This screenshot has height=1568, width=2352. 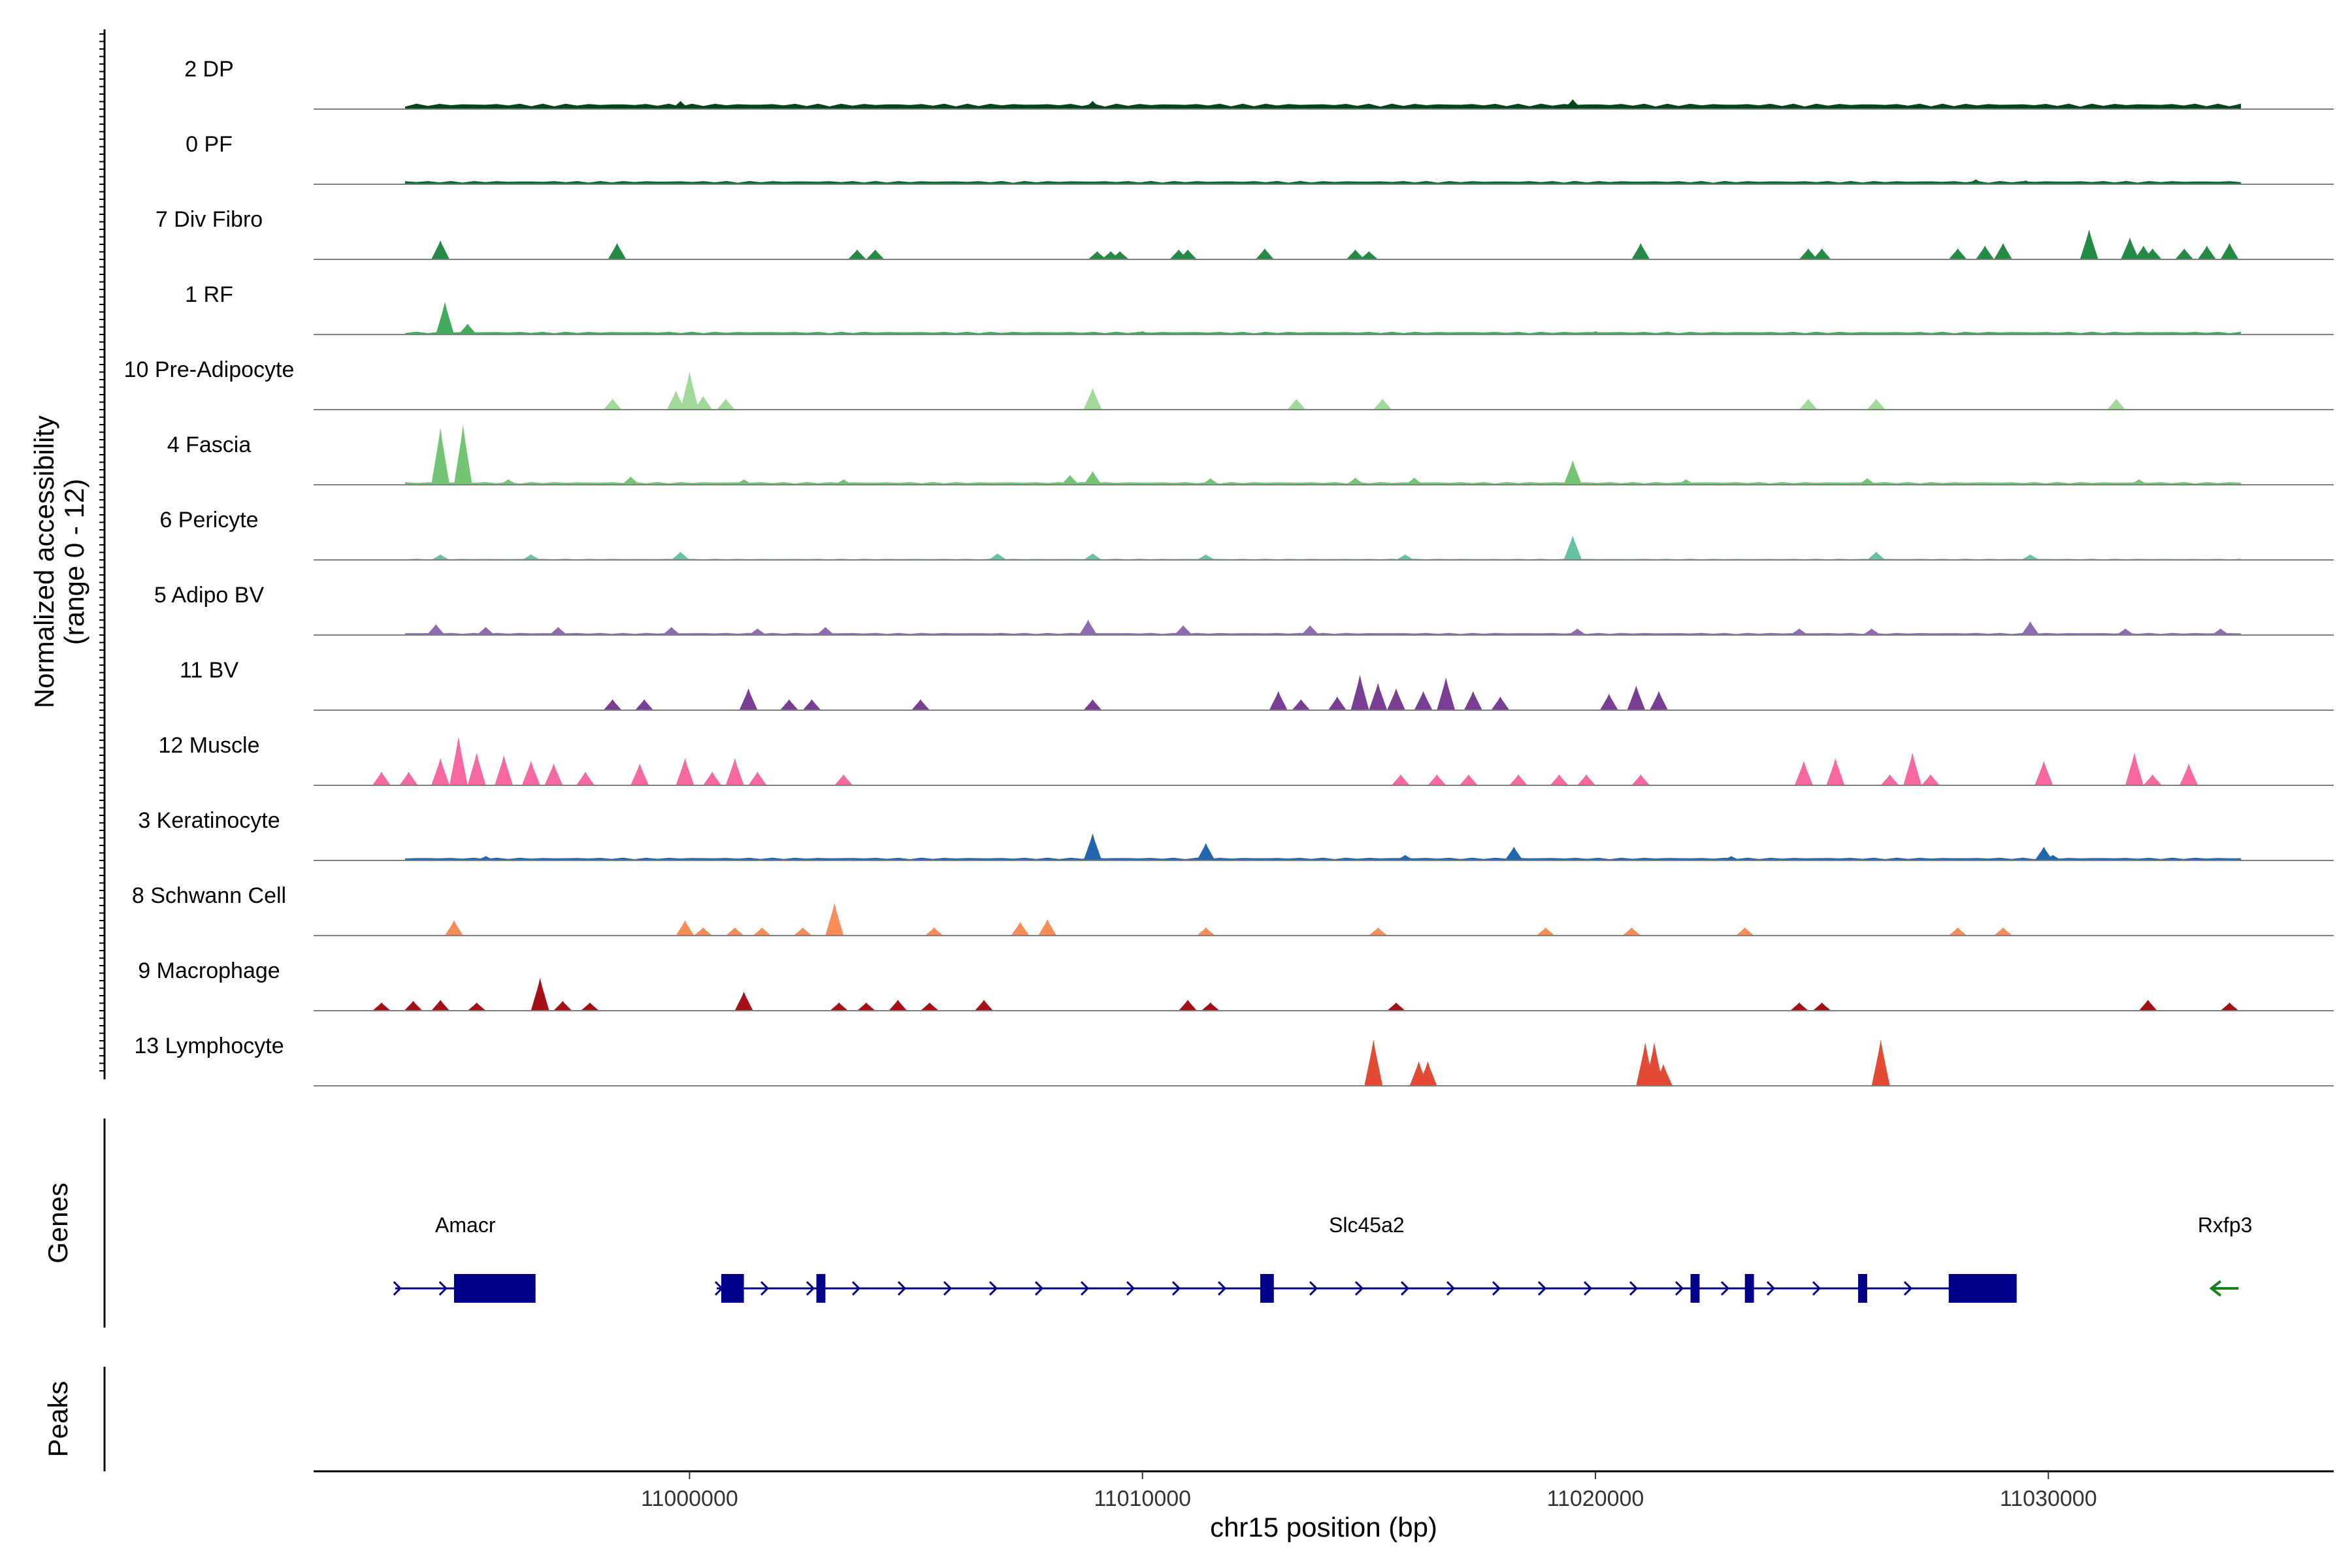 I want to click on track-label: 10 Pre-Adipocyte, so click(x=209, y=369).